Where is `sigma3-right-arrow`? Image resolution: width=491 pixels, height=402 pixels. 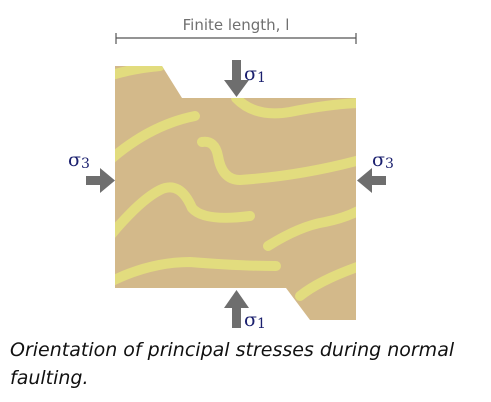
sigma3-right-arrow is located at coordinates (371, 180).